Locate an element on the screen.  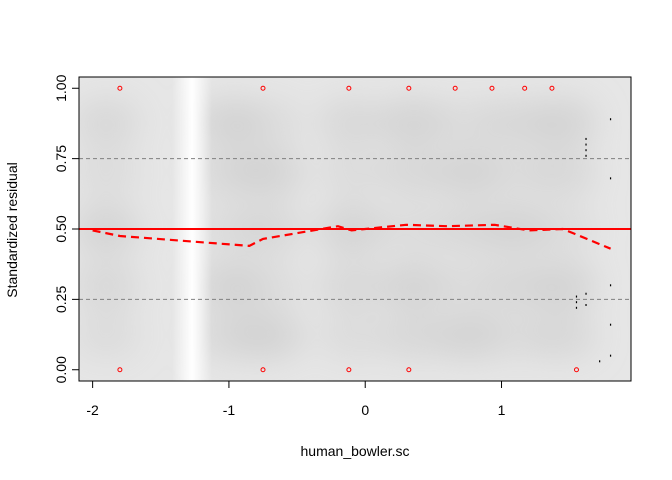
smoothed-curve is located at coordinates (352, 236).